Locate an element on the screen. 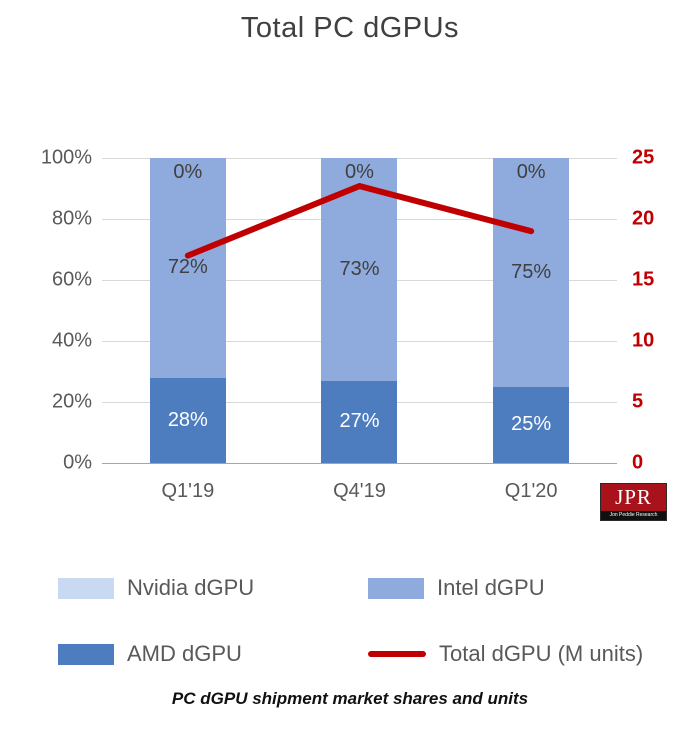 Image resolution: width=700 pixels, height=734 pixels. chart-caption: PC dGPU shipment market shares and units is located at coordinates (350, 698).